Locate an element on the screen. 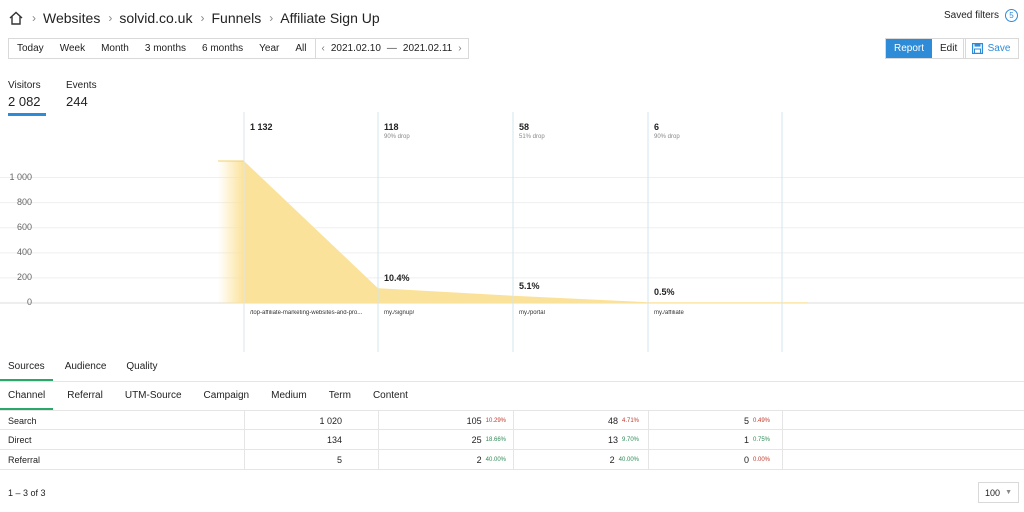  tab-quality: Quality is located at coordinates (142, 366).